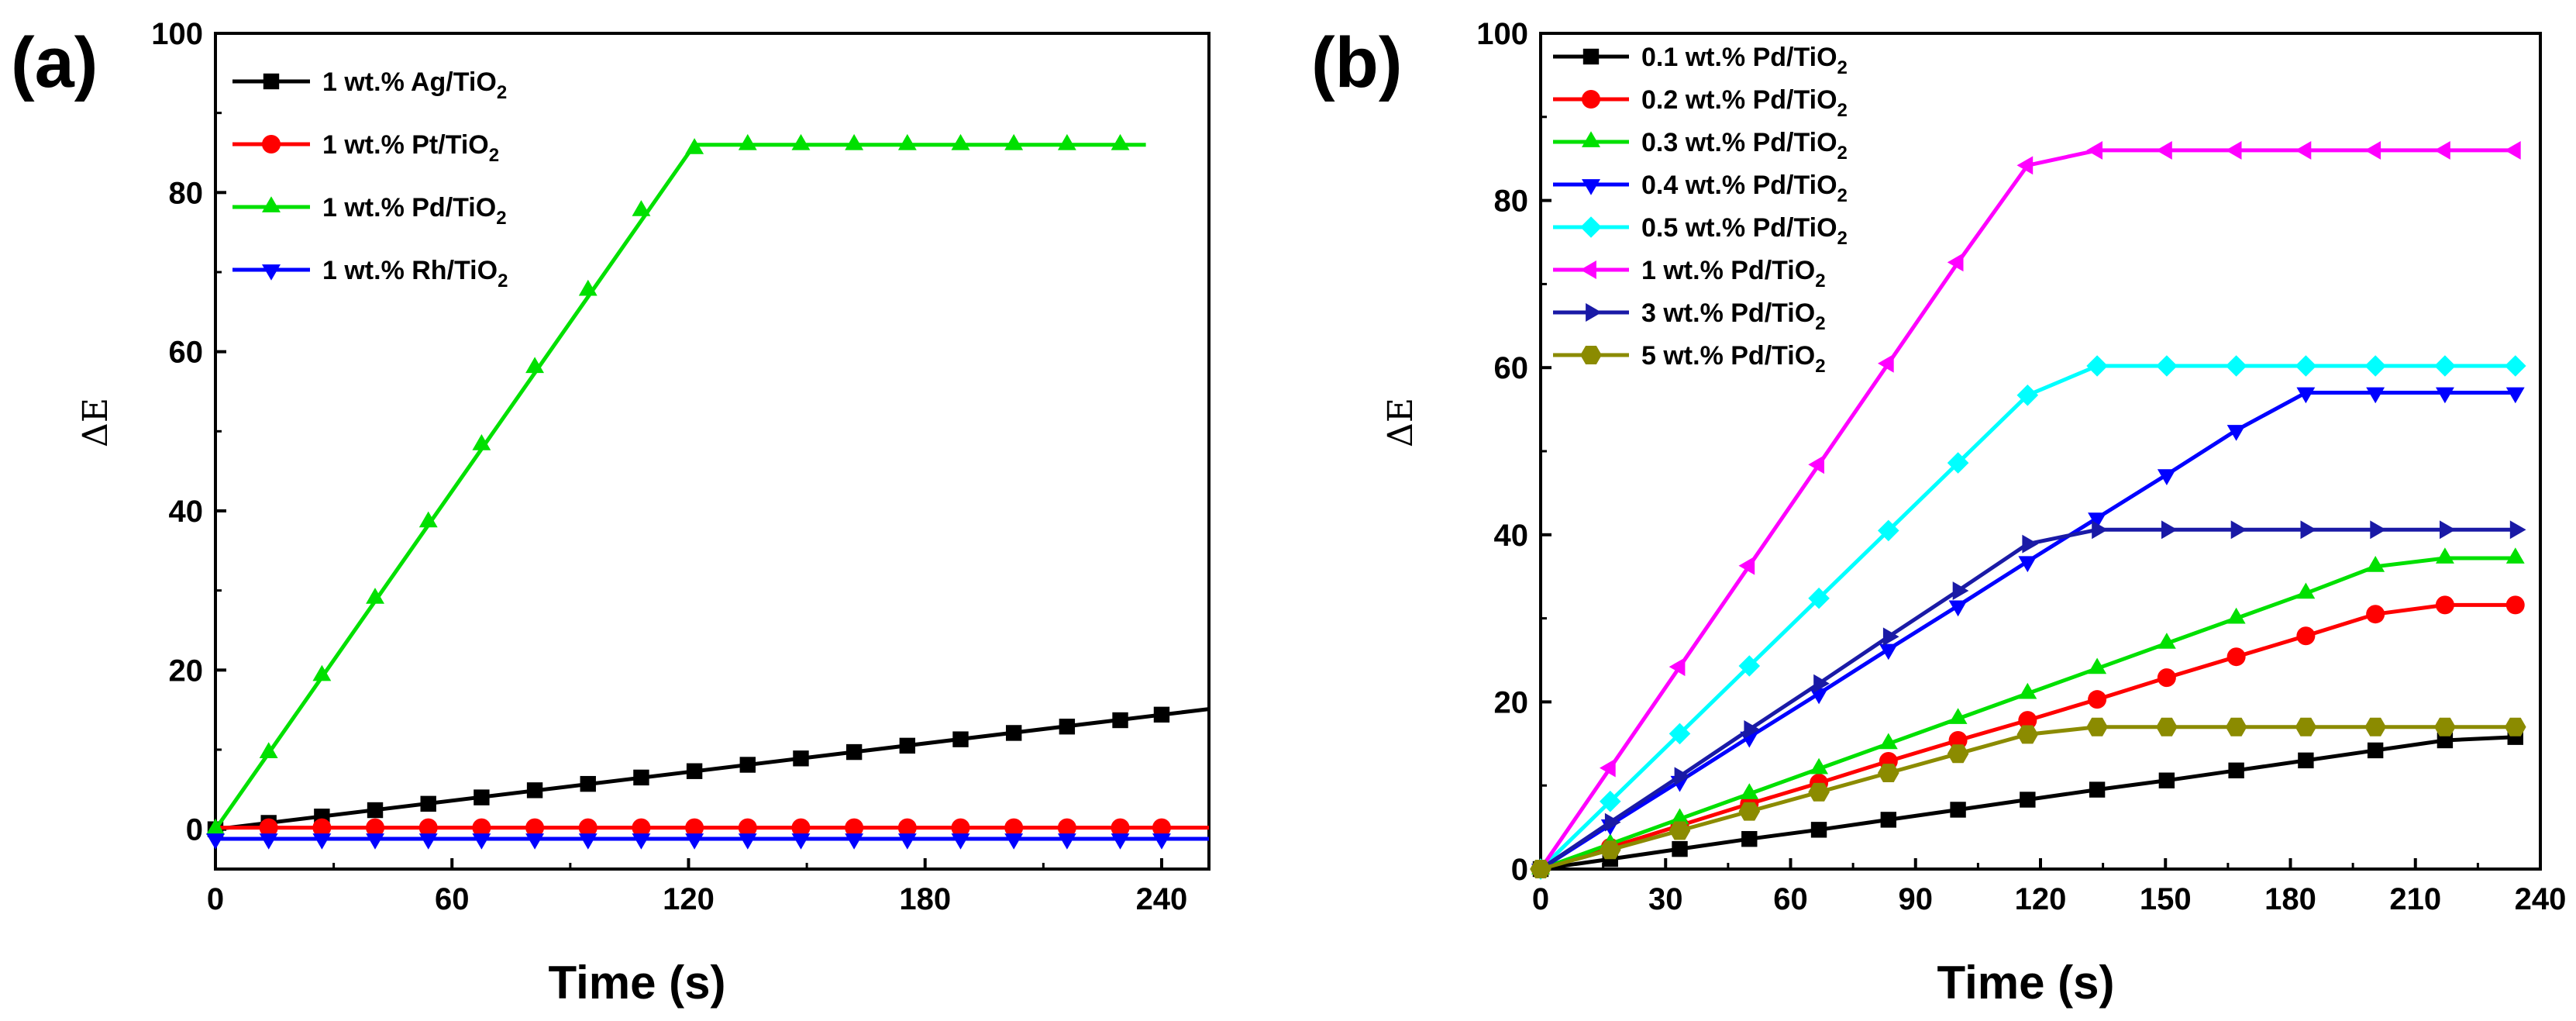 This screenshot has height=1021, width=2576. I want to click on y-tick-label: 100, so click(1502, 34).